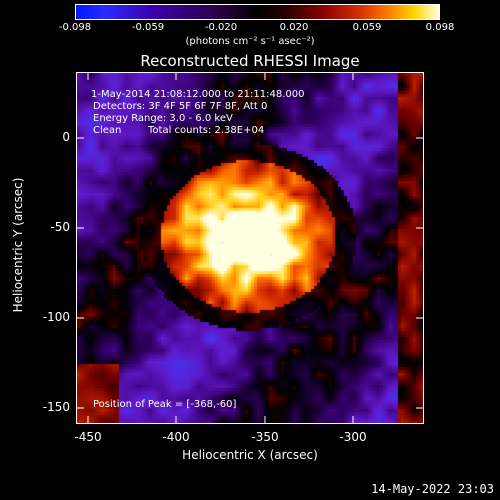  Describe the element at coordinates (56, 407) in the screenshot. I see `y-tick-label: -150` at that location.